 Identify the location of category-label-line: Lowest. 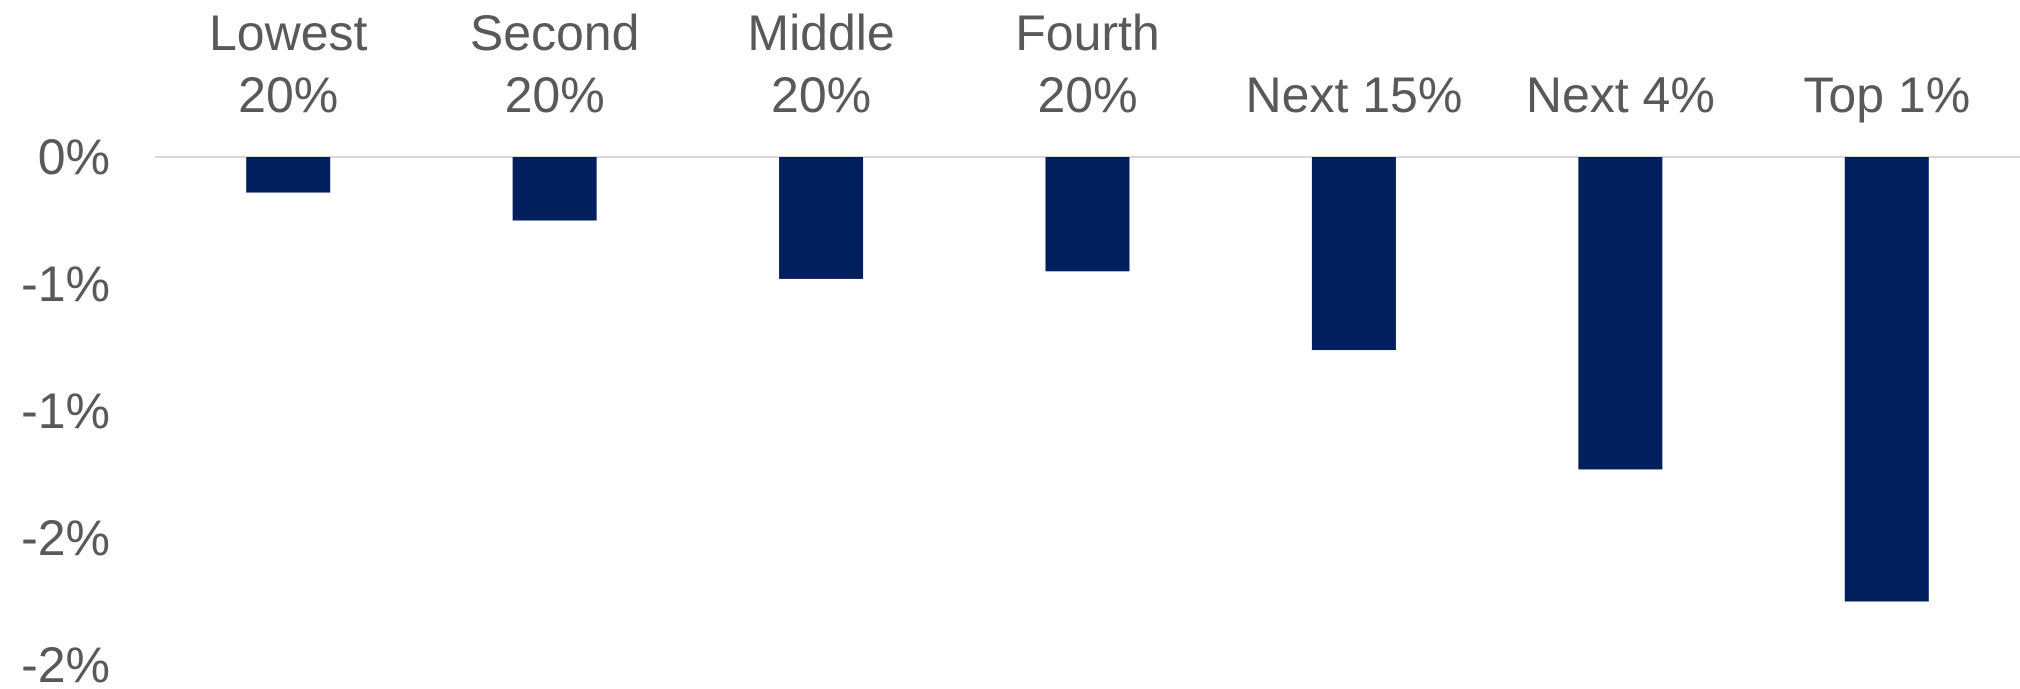
(288, 33).